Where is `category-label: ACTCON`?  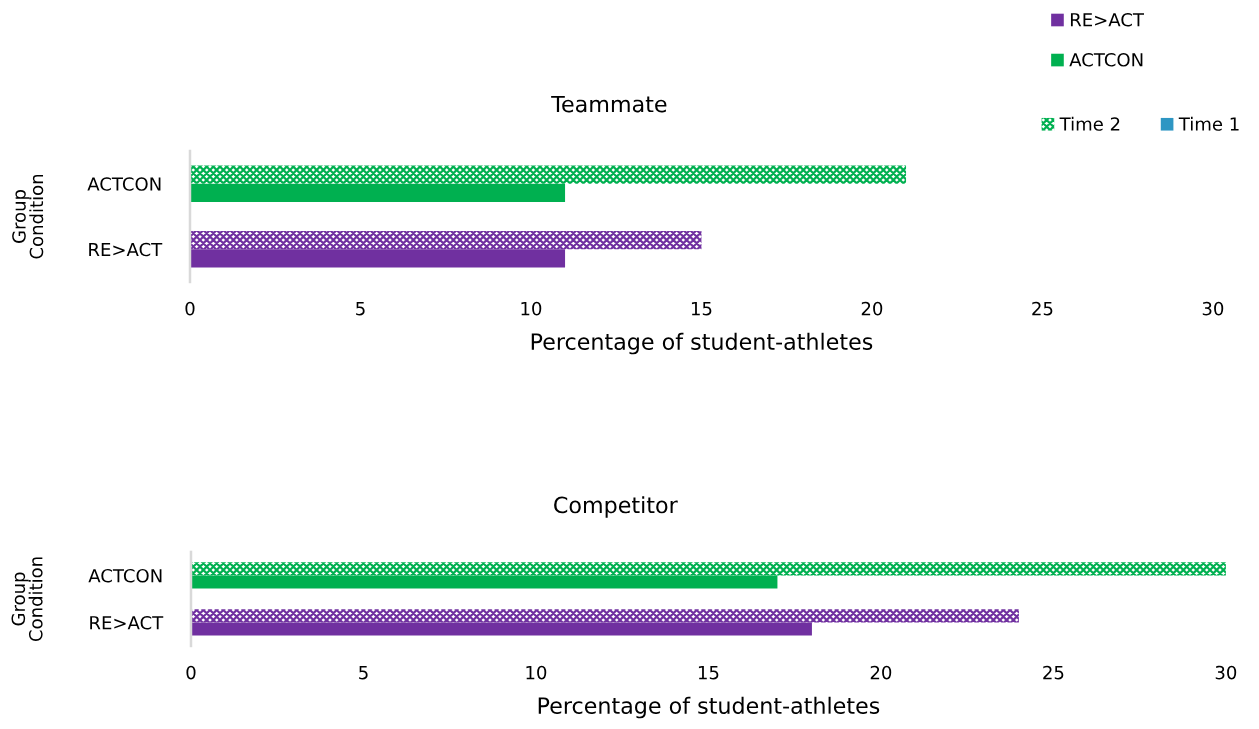
category-label: ACTCON is located at coordinates (1106, 59).